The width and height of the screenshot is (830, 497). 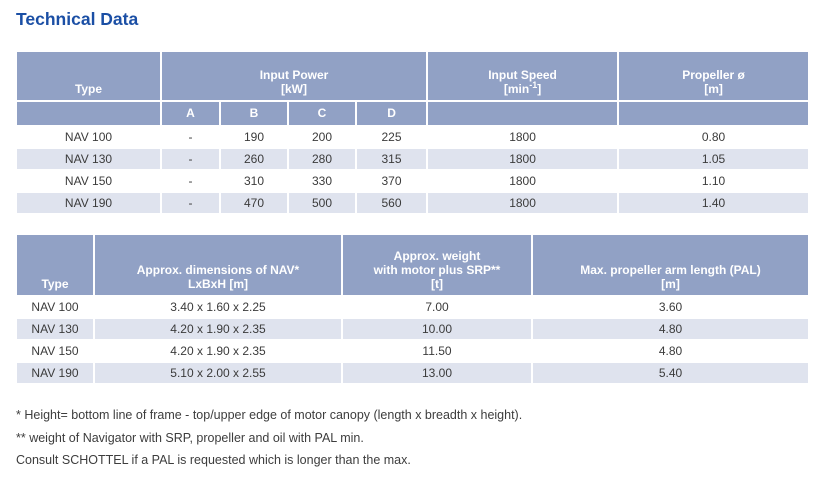 I want to click on table-row: NAV 100 3.40 x 1.60 x 2.25 7.00 3.60, so click(x=412, y=307).